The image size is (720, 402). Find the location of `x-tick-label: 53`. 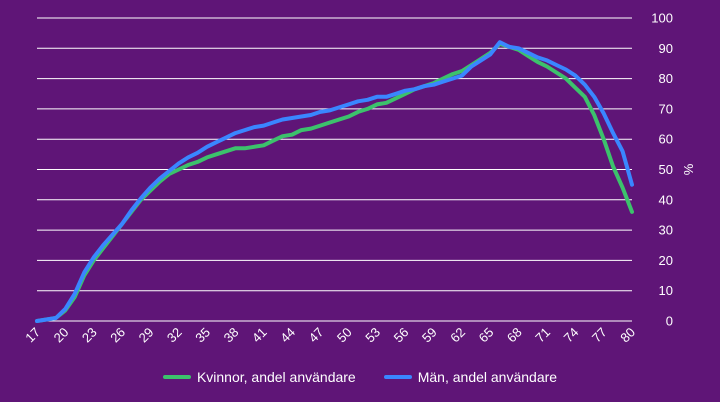

x-tick-label: 53 is located at coordinates (372, 335).